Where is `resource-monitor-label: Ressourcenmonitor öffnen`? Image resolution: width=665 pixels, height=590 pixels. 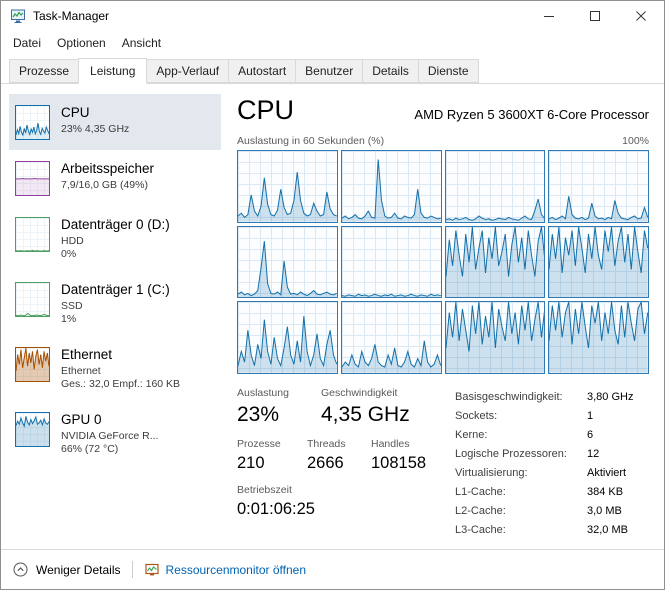
resource-monitor-label: Ressourcenmonitor öffnen is located at coordinates (236, 569).